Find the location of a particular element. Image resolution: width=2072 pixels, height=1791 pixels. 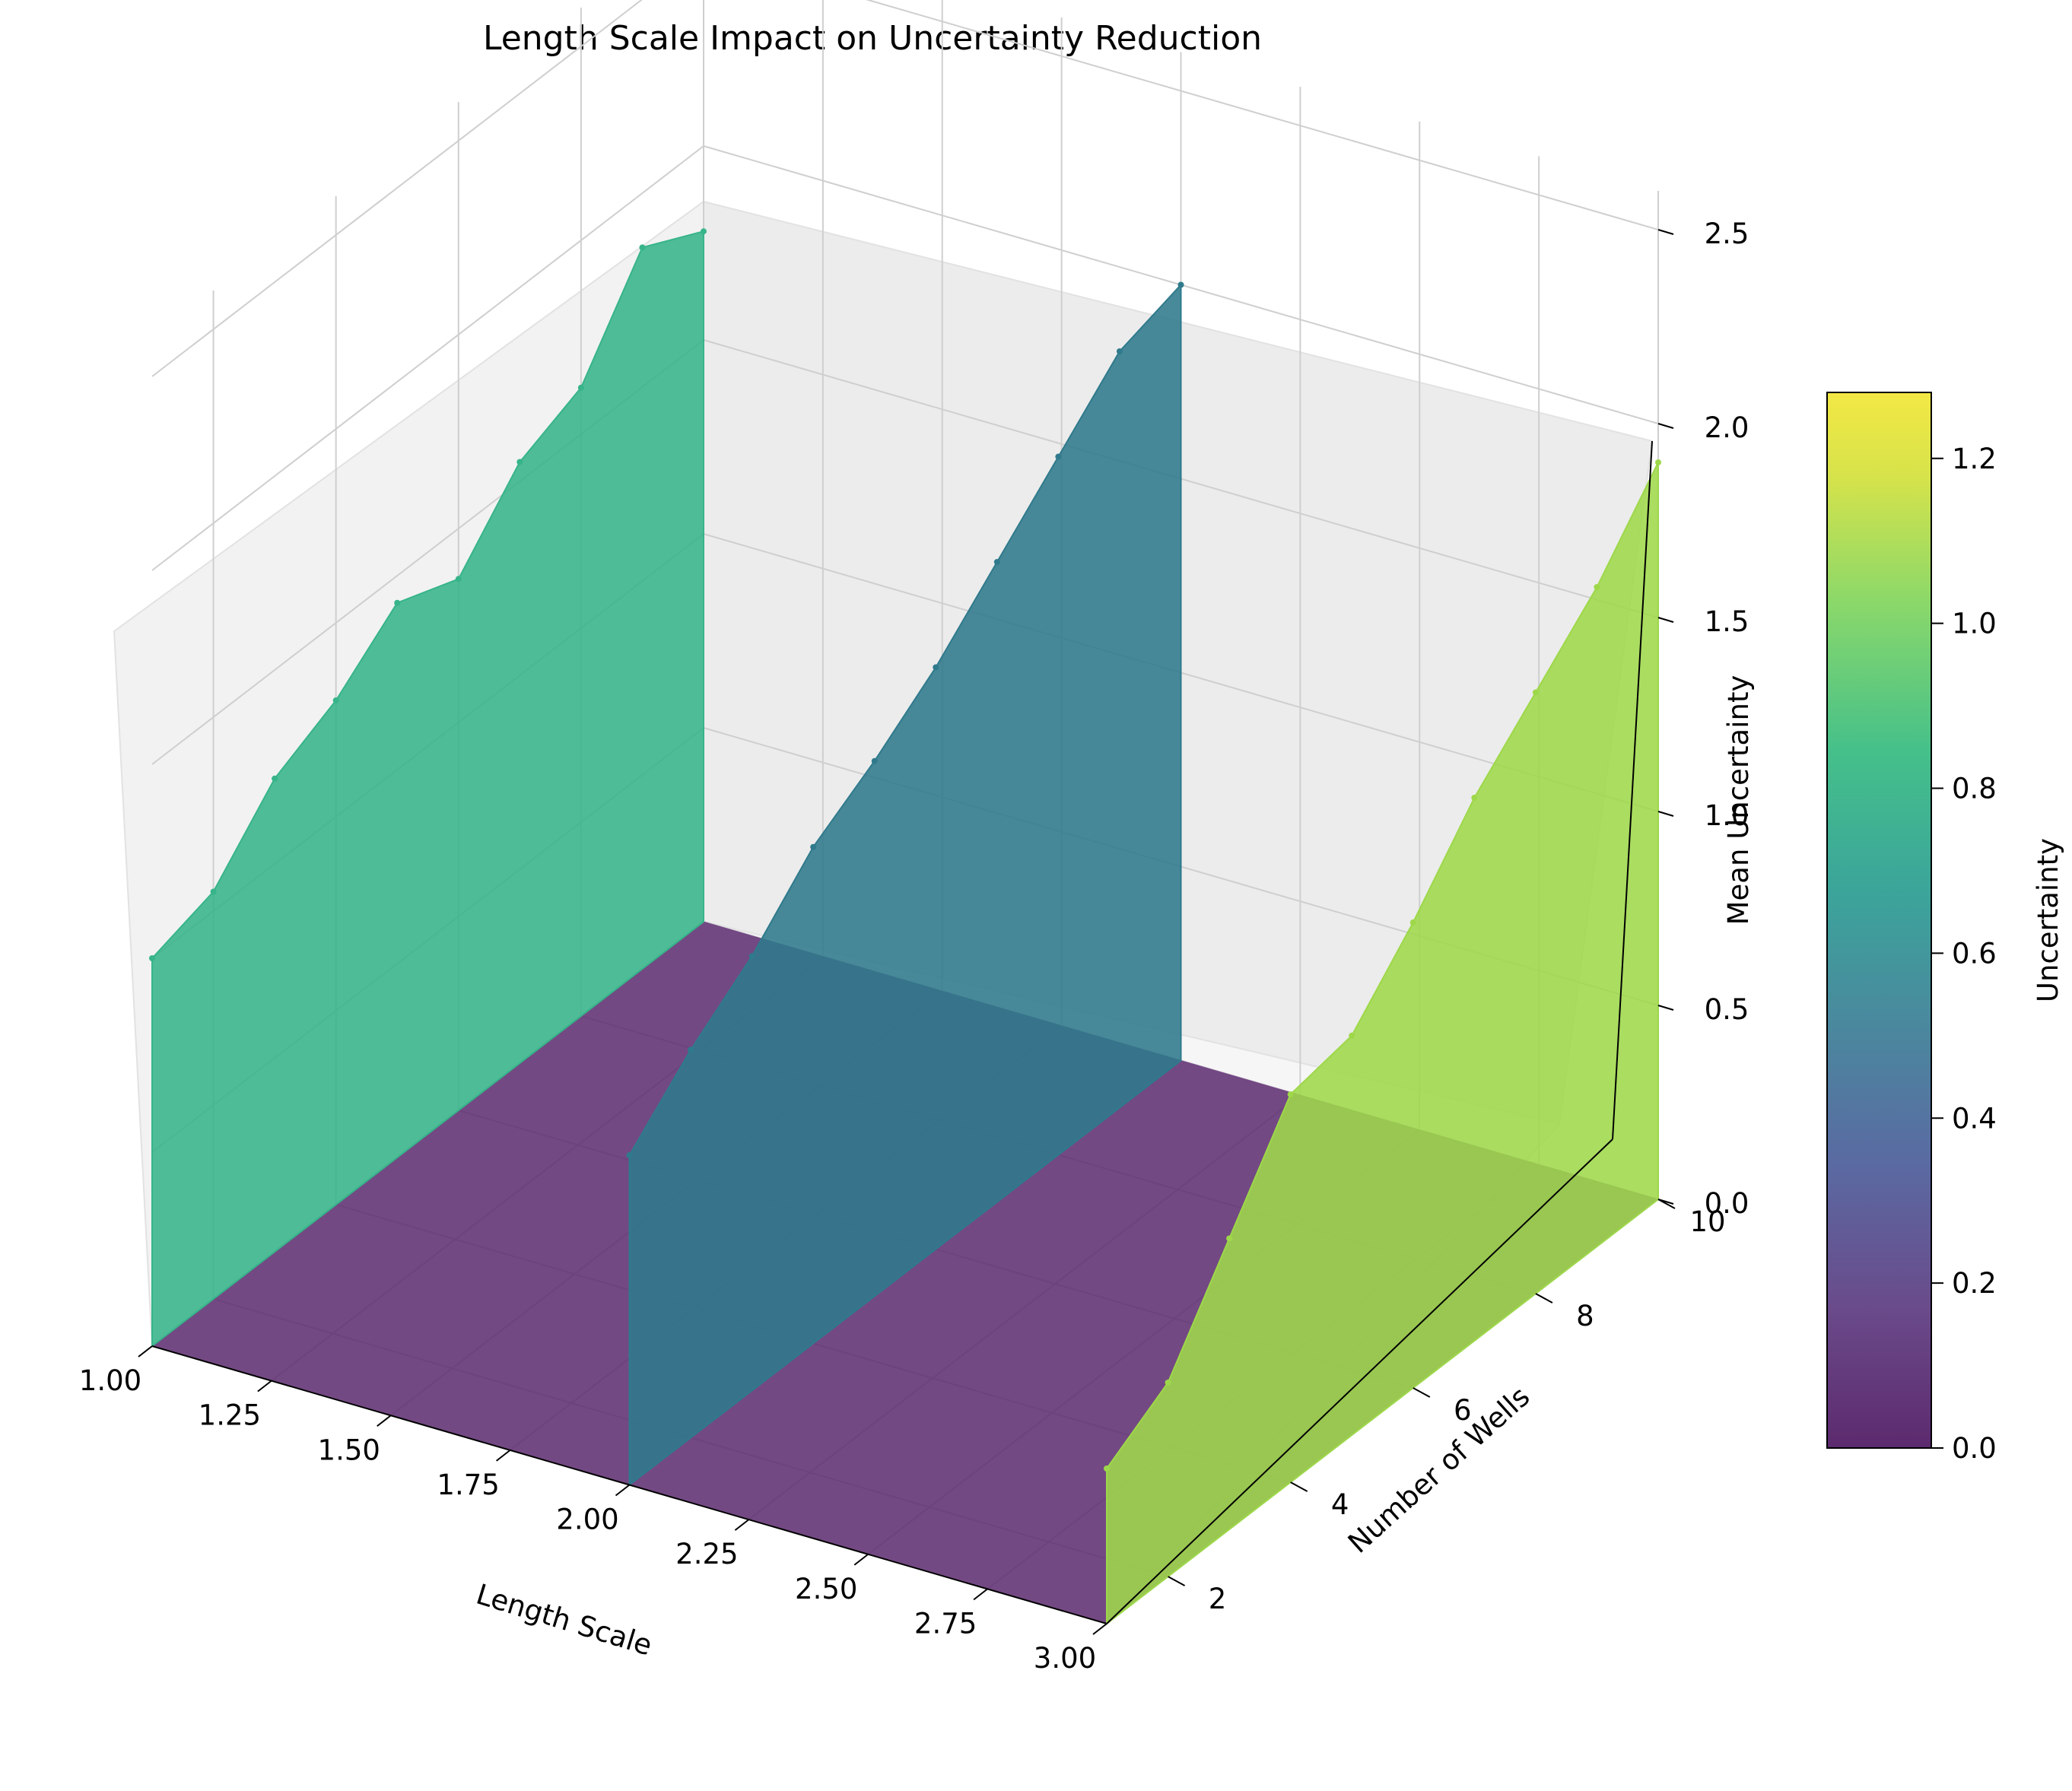

colorbar-tick-label: 0.2 is located at coordinates (1974, 1284).